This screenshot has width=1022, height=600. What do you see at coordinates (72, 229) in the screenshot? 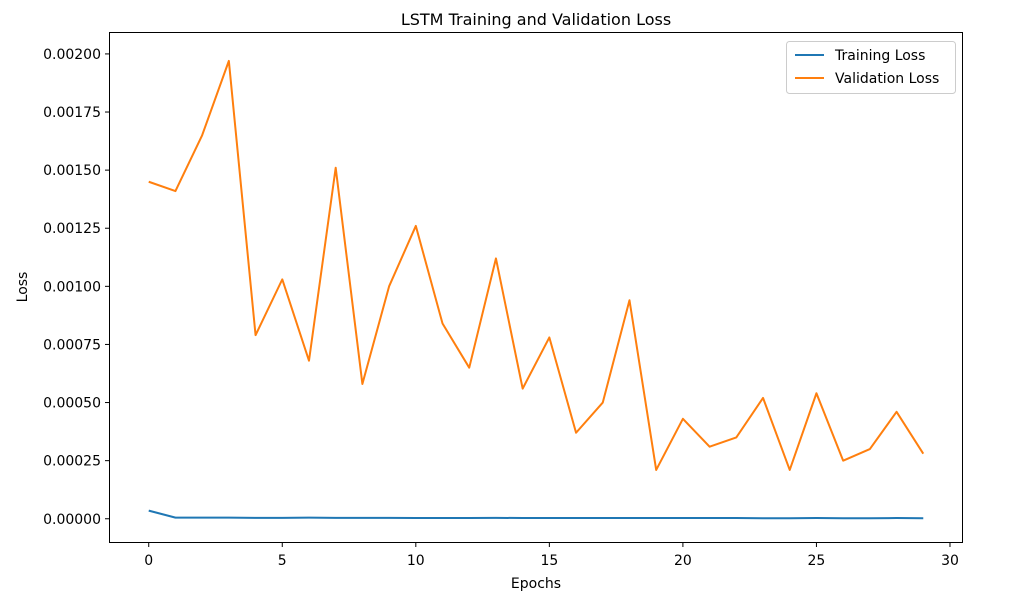
I see `y-tick-label: 0.00125` at bounding box center [72, 229].